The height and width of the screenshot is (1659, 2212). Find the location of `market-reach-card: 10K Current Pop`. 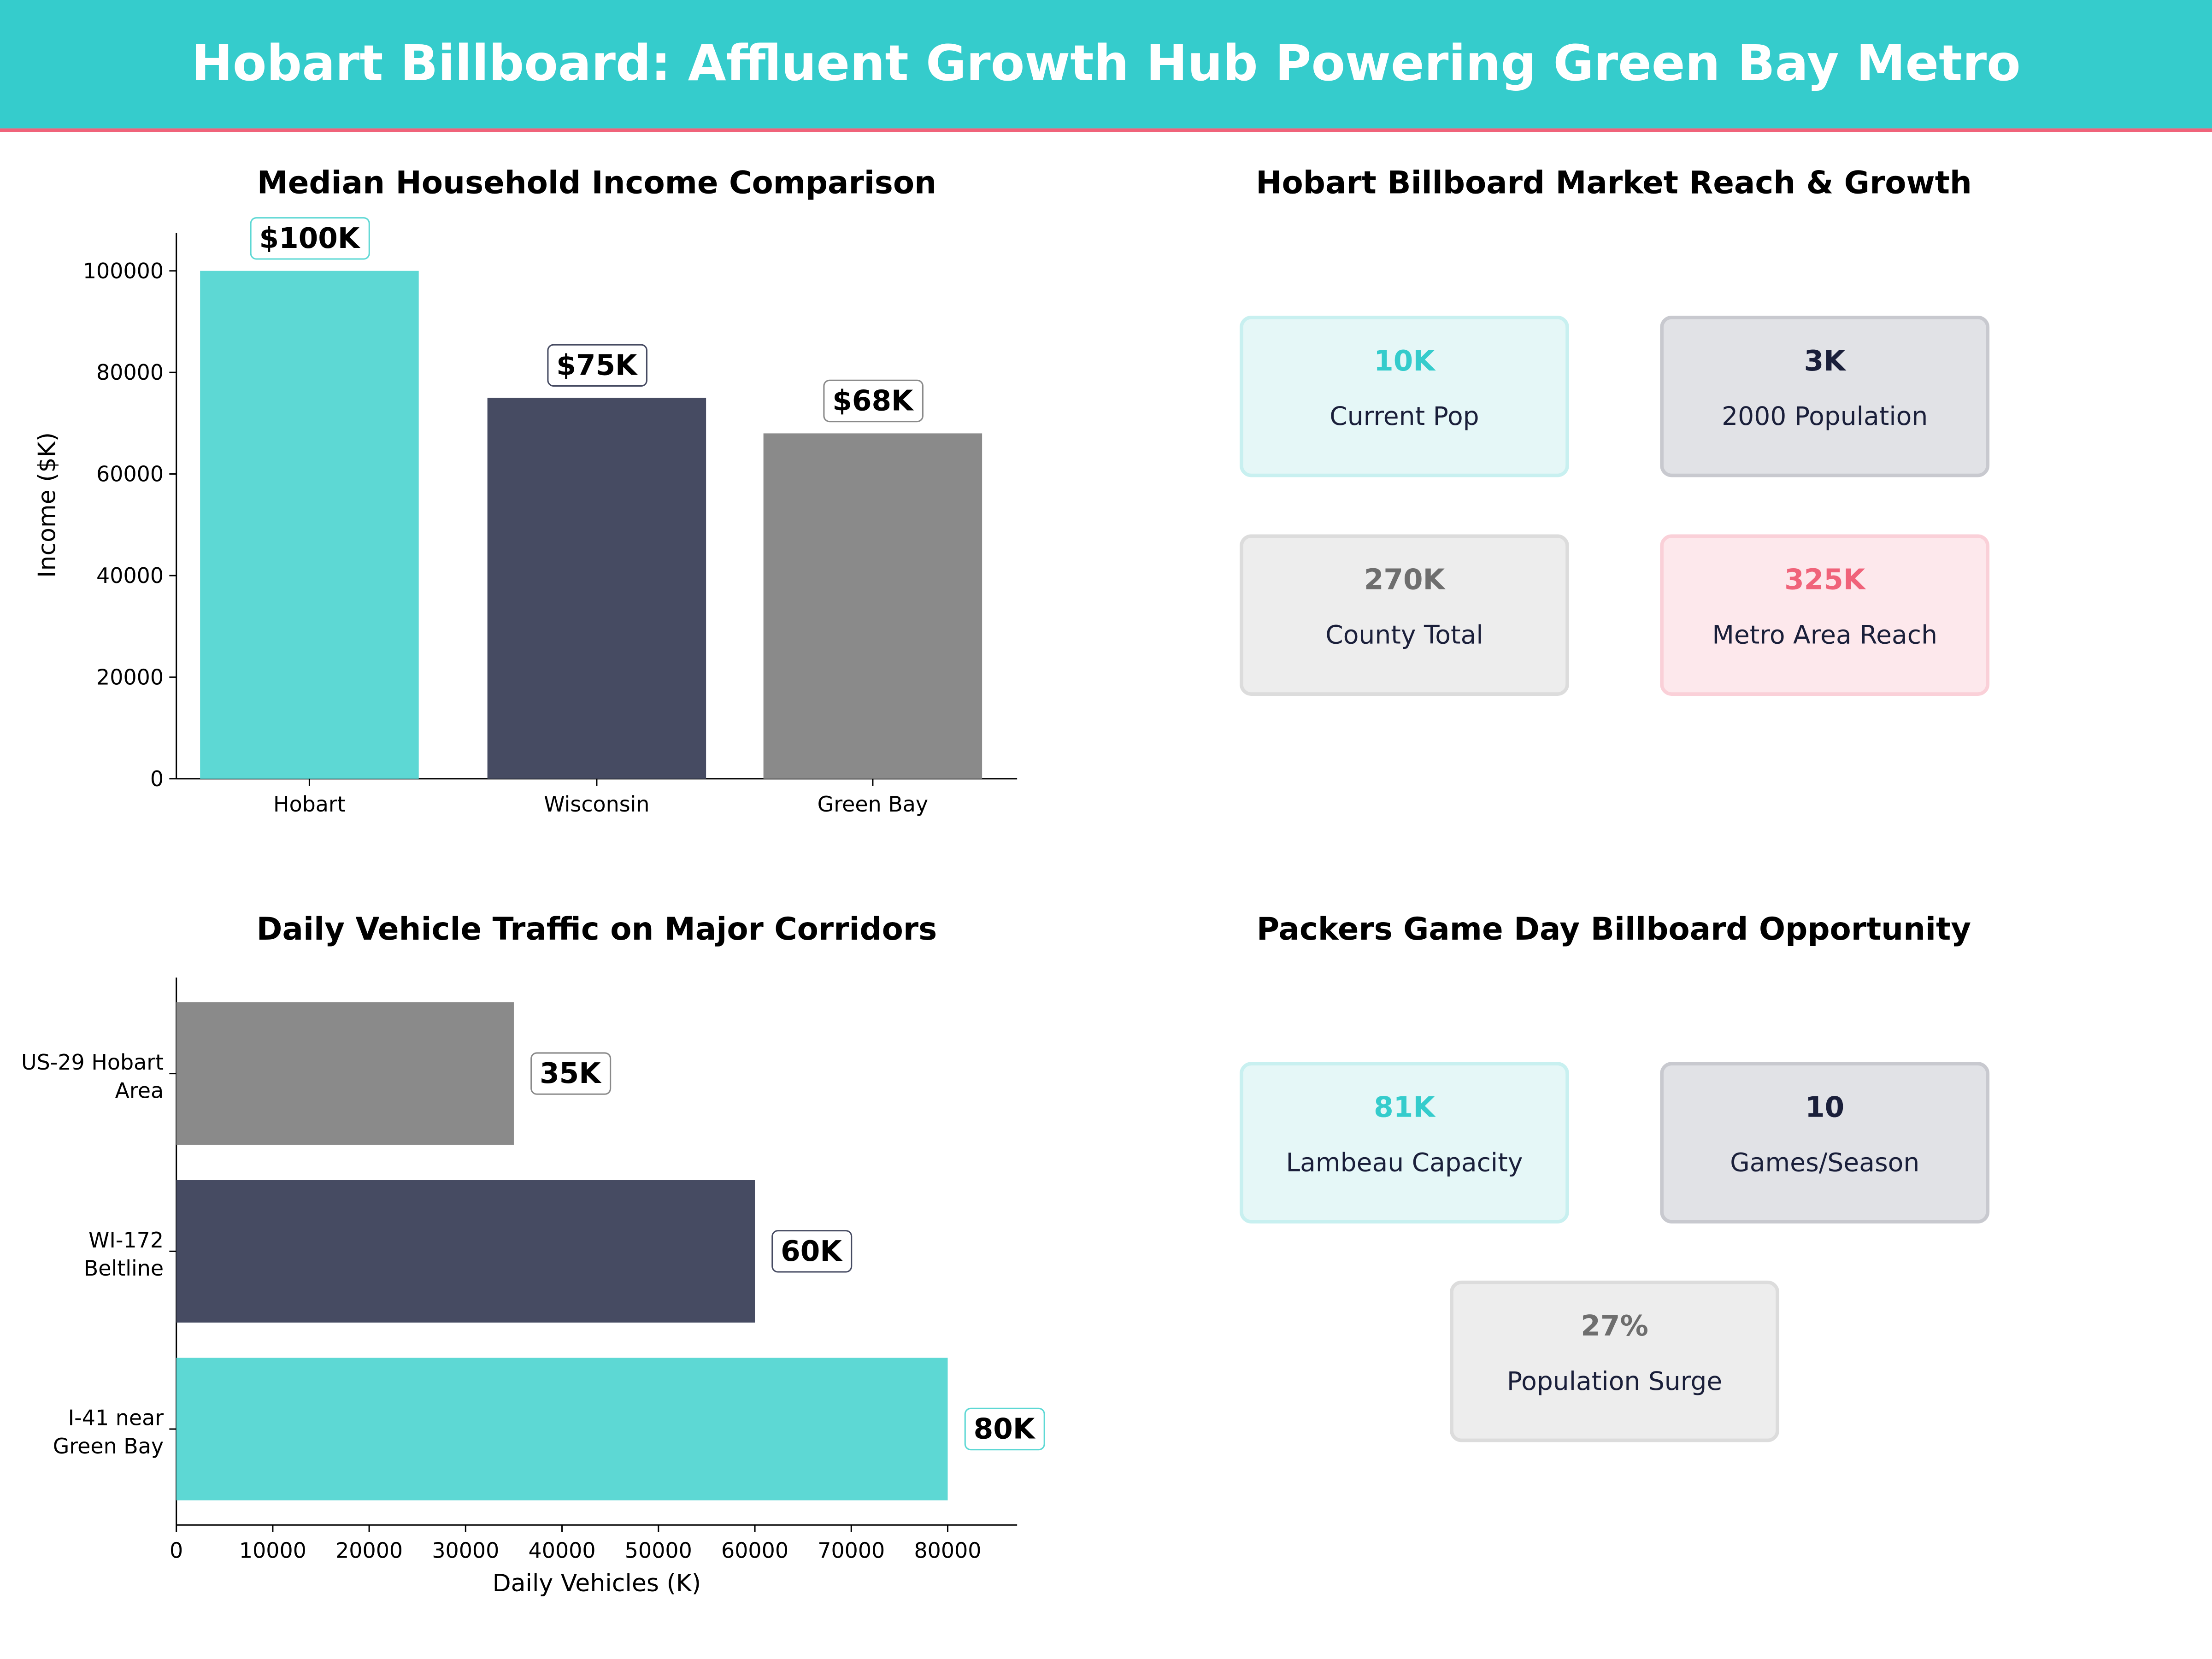

market-reach-card: 10K Current Pop is located at coordinates (1404, 396).